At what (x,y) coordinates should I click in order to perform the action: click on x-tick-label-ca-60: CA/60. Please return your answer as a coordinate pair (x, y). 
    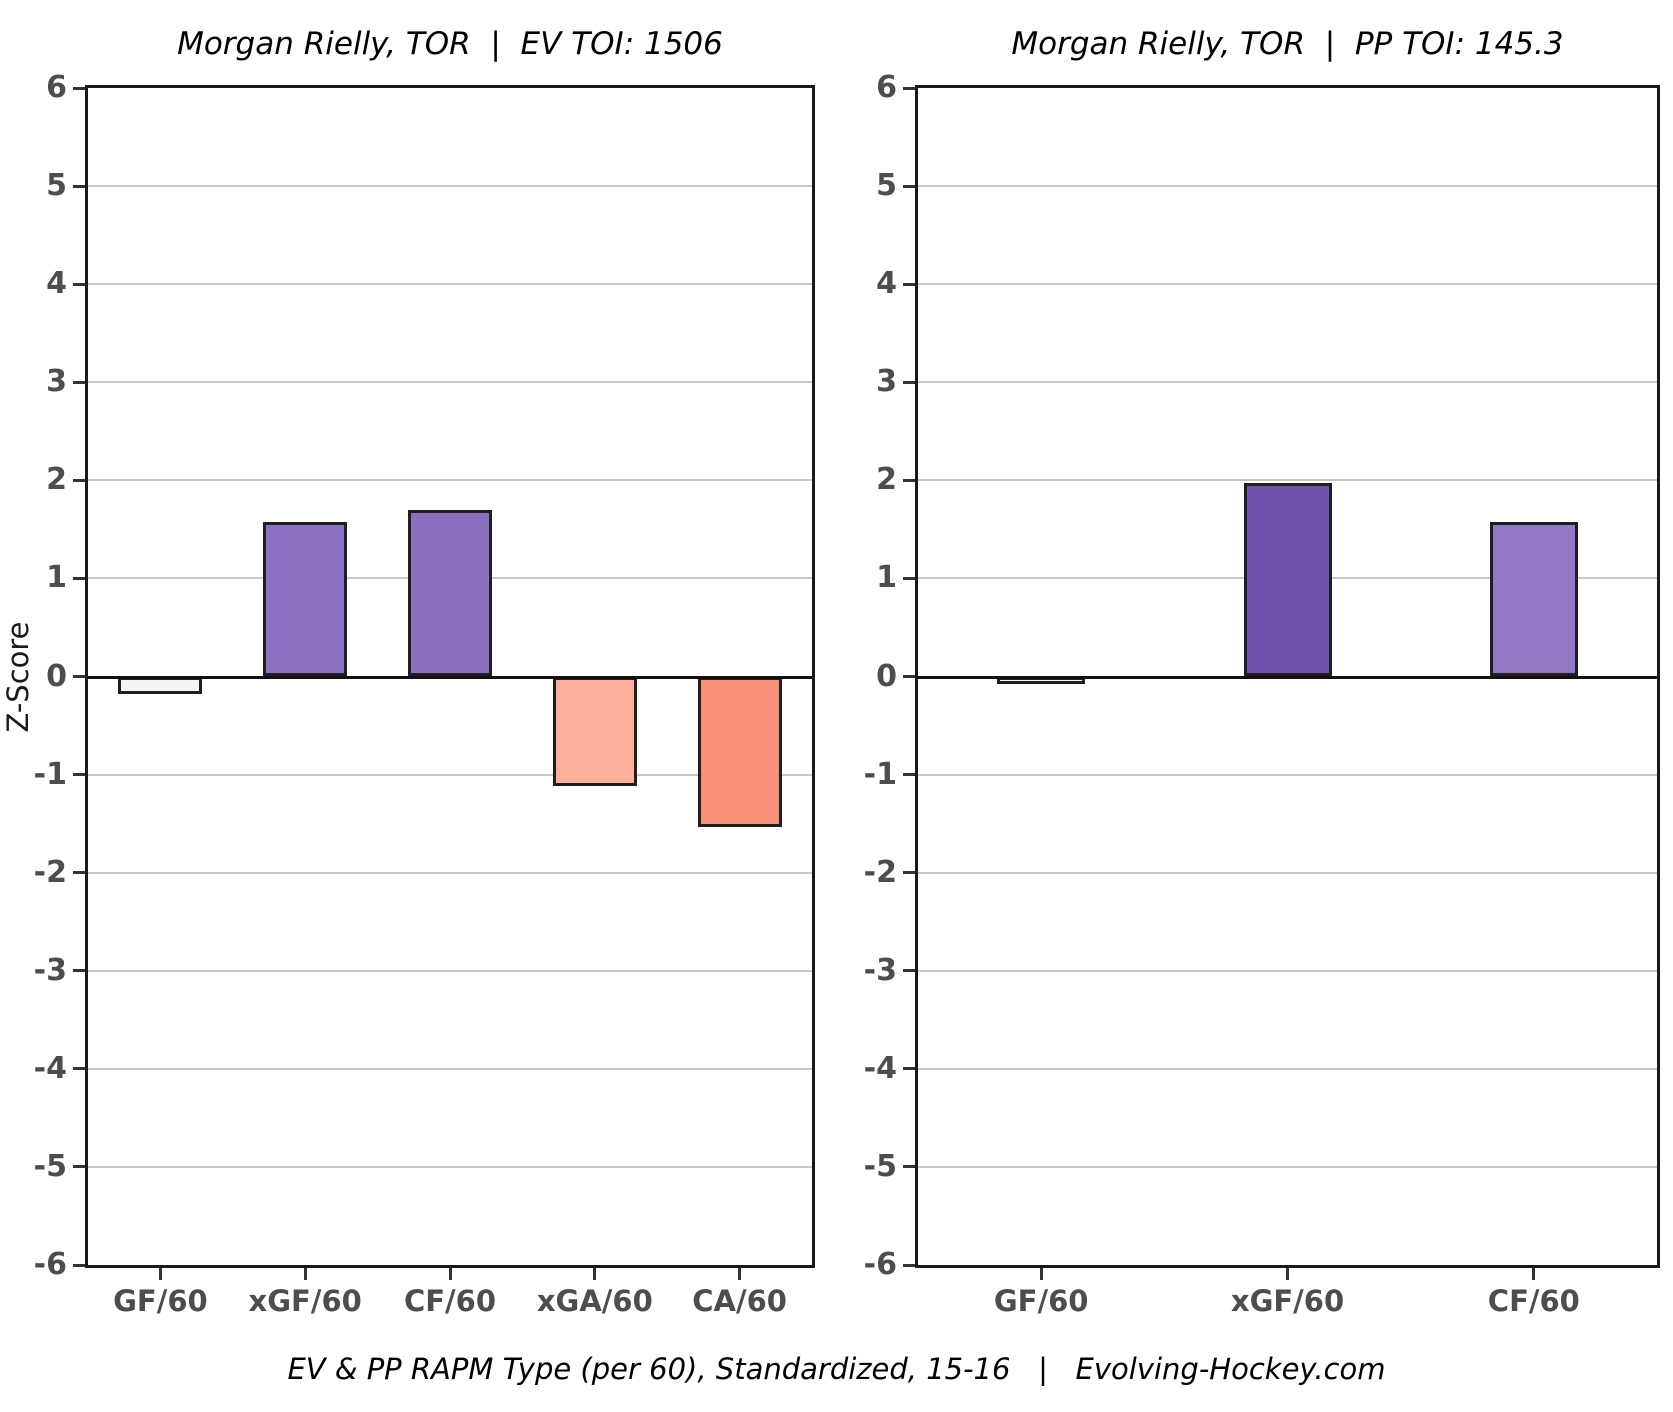
    Looking at the image, I should click on (739, 1301).